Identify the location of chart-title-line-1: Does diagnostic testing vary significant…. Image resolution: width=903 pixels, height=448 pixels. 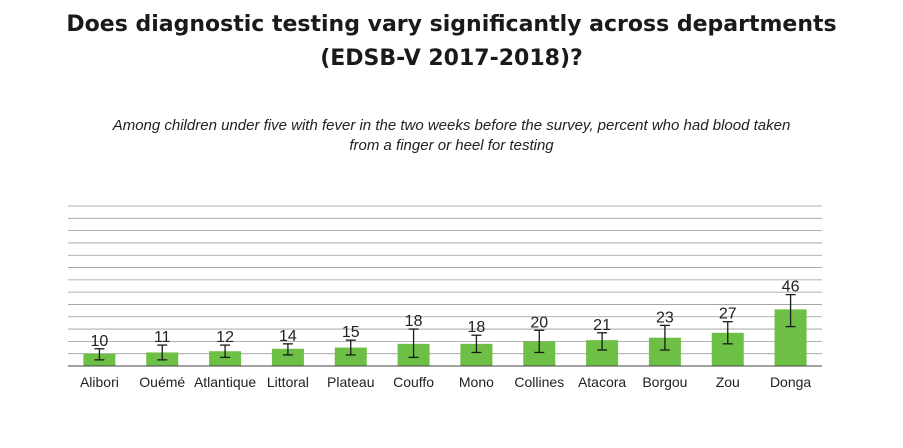
(451, 24).